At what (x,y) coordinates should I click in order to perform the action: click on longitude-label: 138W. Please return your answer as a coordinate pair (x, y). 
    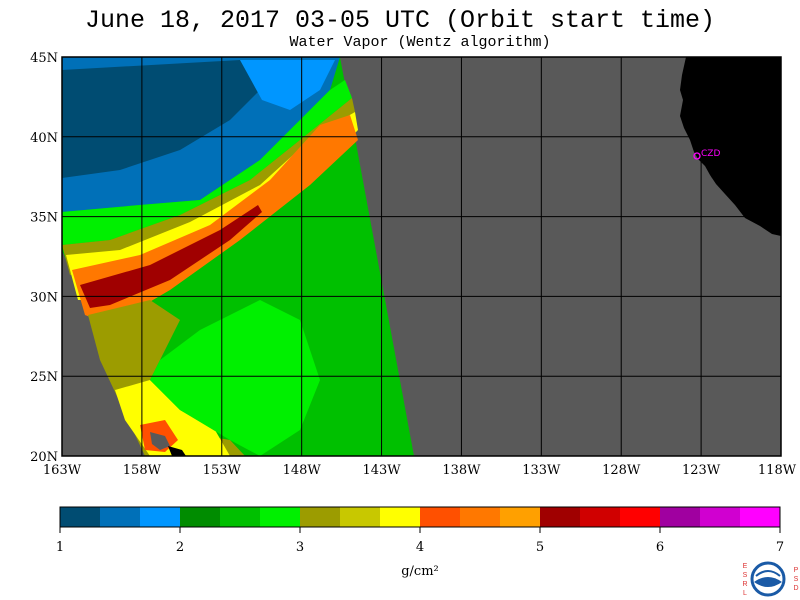
    Looking at the image, I should click on (461, 470).